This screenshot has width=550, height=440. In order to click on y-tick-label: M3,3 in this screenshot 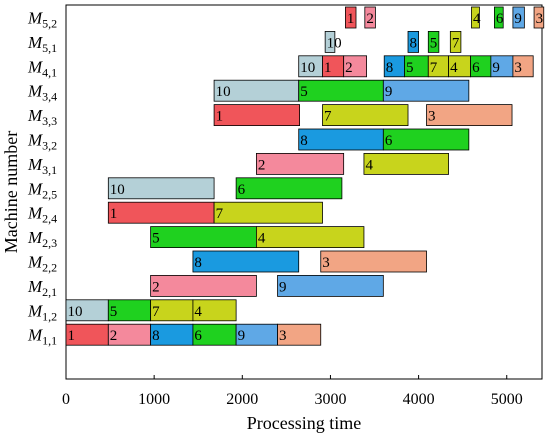, I will do `click(42, 117)`.